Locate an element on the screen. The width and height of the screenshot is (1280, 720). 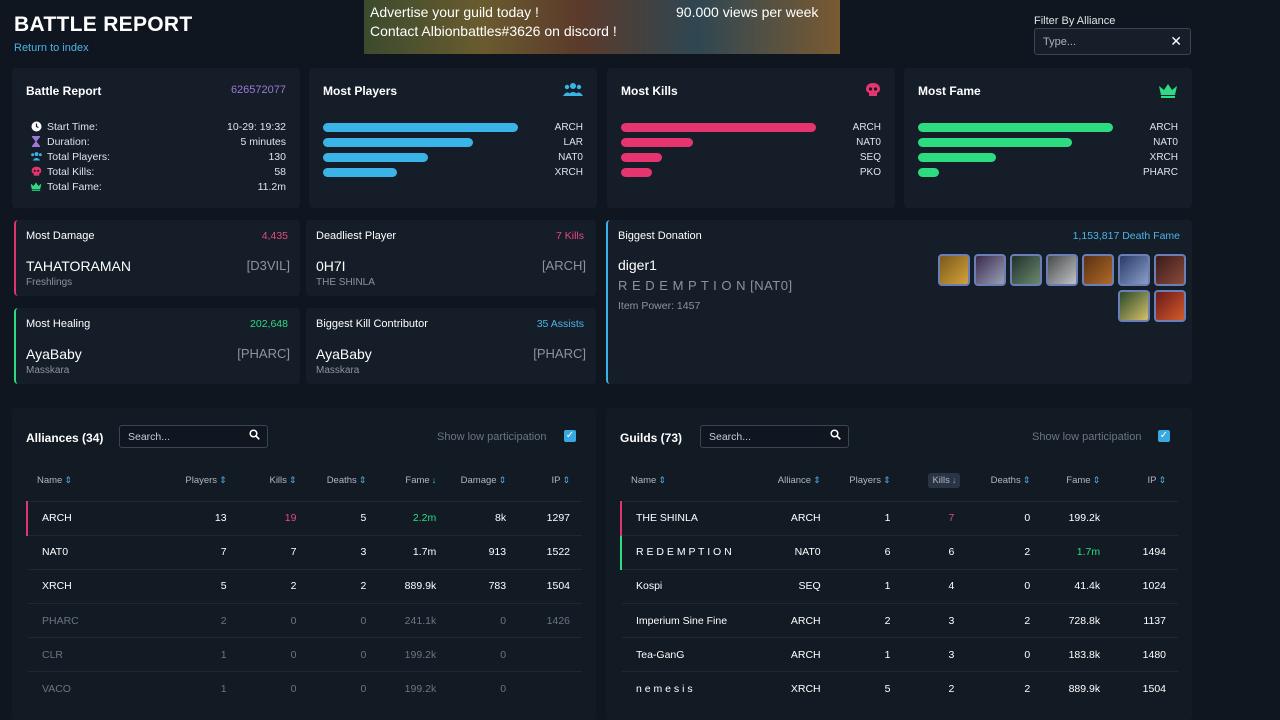
cell-kills: 3 is located at coordinates (925, 654).